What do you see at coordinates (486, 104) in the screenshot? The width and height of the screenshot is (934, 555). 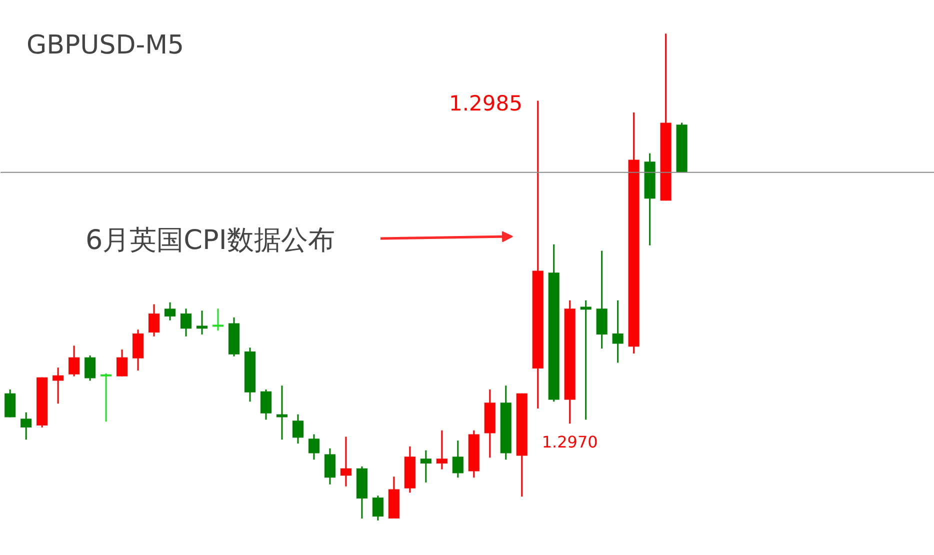 I see `annotation: 1.2985` at bounding box center [486, 104].